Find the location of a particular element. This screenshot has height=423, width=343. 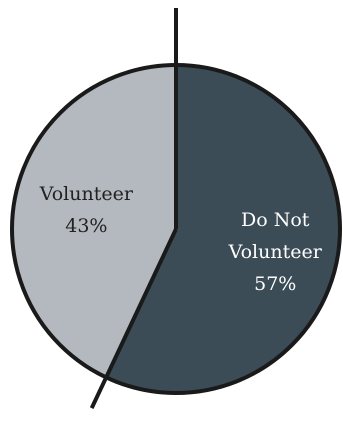

slice-value-label: 57% is located at coordinates (275, 284).